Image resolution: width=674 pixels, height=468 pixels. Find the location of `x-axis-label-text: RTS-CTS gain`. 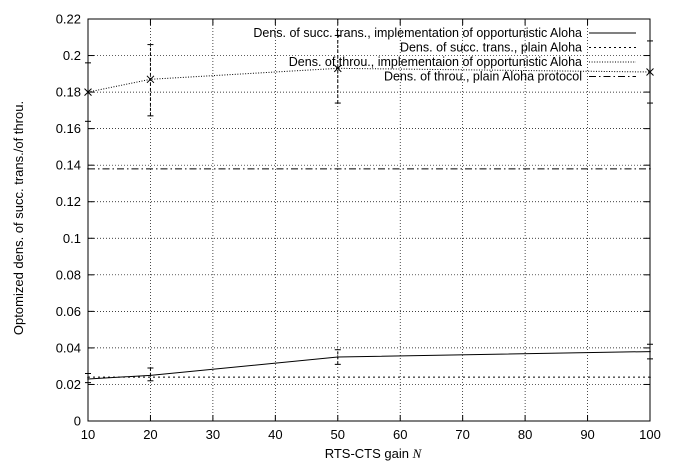

x-axis-label-text: RTS-CTS gain is located at coordinates (367, 453).